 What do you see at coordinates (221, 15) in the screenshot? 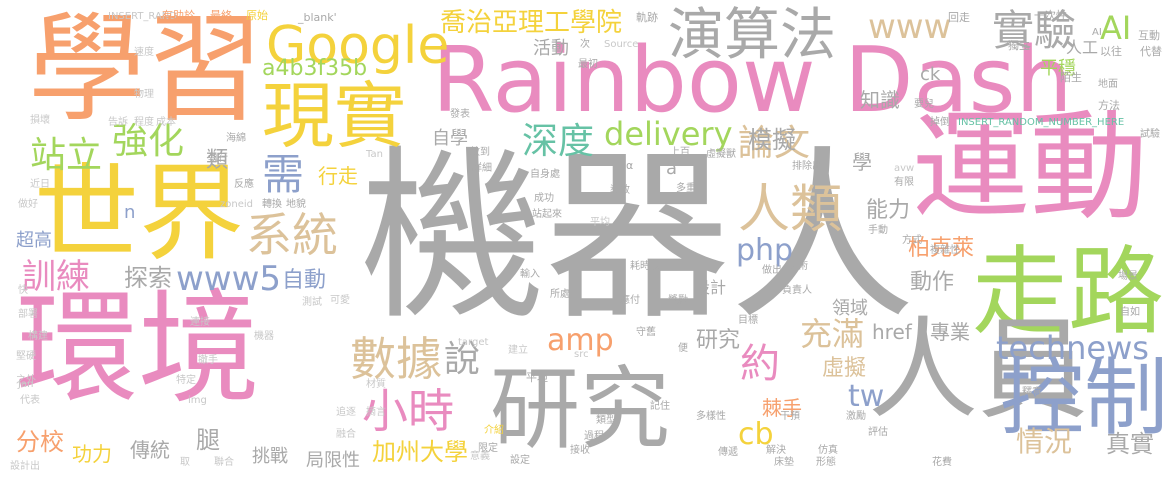
I see `word-latest: 最終` at bounding box center [221, 15].